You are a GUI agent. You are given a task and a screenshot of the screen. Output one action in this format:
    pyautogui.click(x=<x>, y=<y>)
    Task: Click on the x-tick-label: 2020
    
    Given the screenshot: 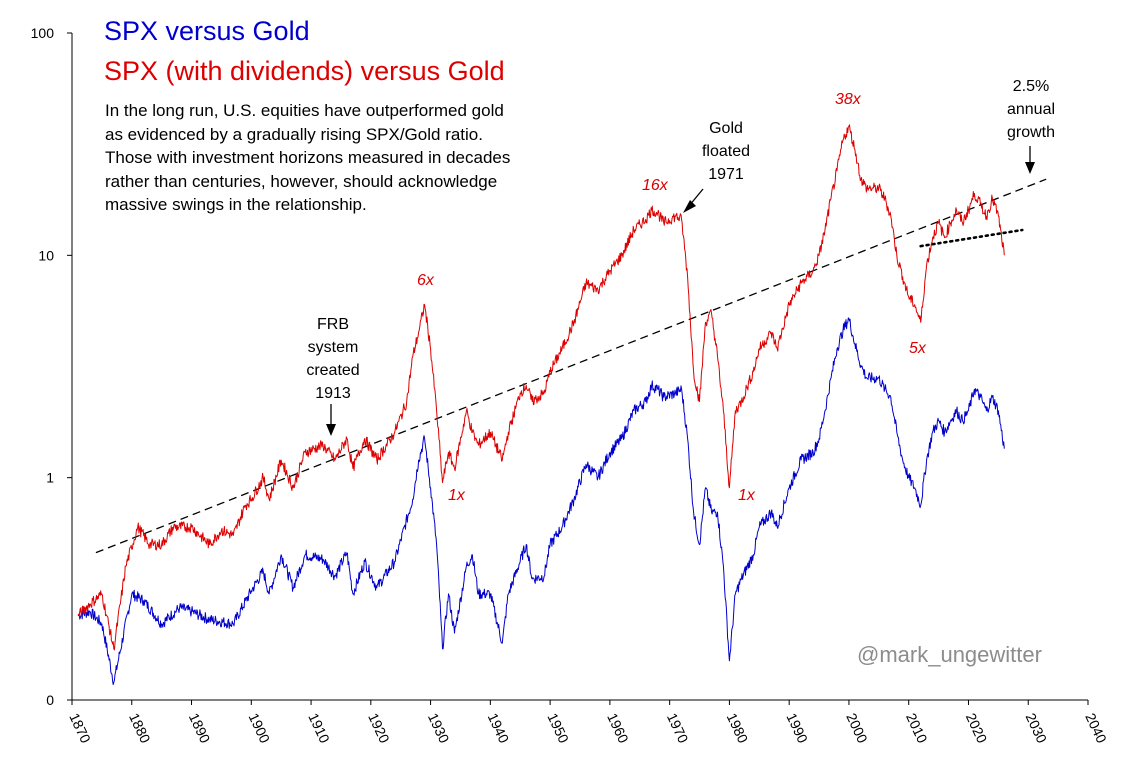 What is the action you would take?
    pyautogui.click(x=977, y=728)
    